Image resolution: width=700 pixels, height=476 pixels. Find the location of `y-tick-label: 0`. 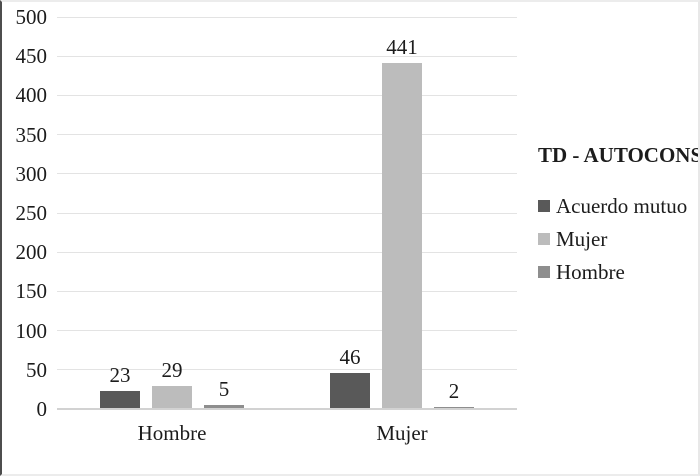

y-tick-label: 0 is located at coordinates (42, 409).